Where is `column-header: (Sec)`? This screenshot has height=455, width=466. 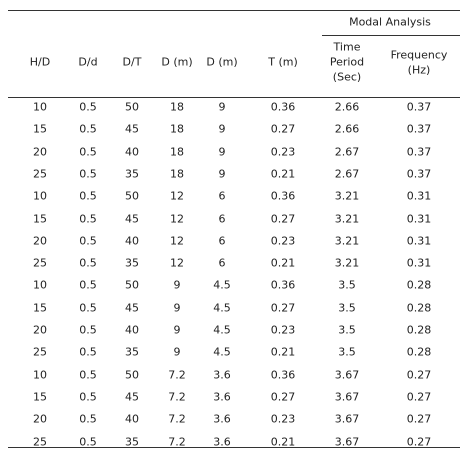 column-header: (Sec) is located at coordinates (347, 77).